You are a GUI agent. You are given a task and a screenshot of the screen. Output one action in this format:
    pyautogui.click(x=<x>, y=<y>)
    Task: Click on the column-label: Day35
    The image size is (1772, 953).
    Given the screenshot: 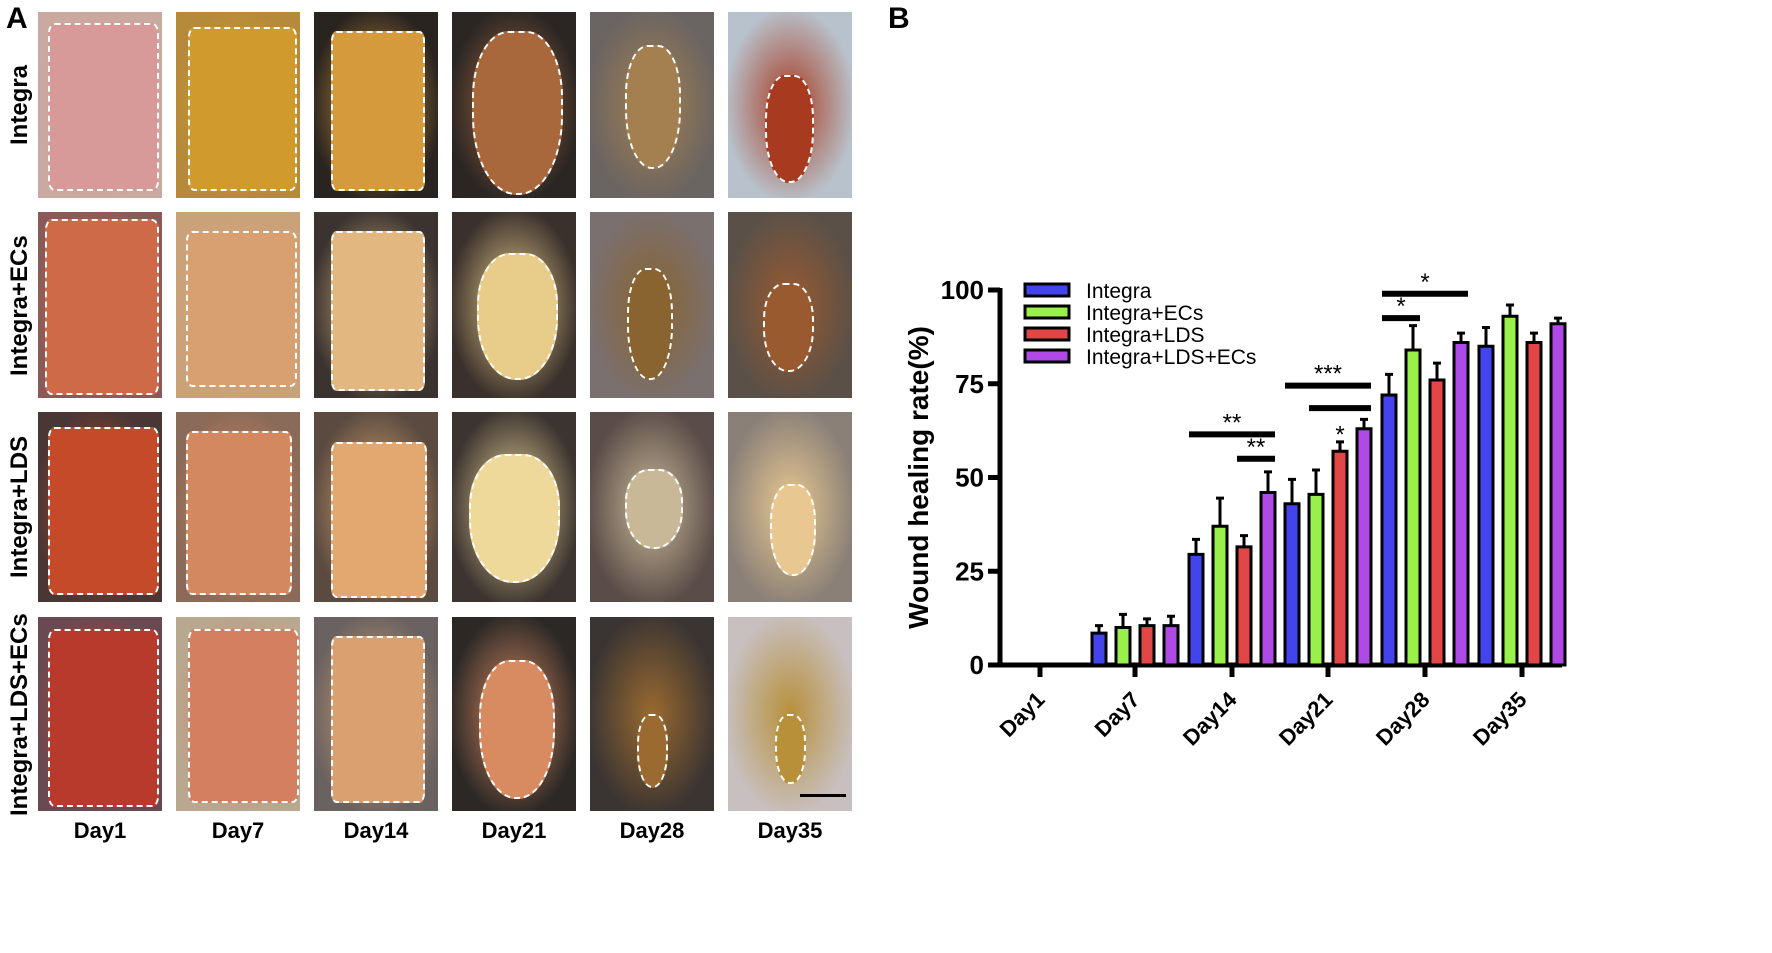 What is the action you would take?
    pyautogui.click(x=790, y=830)
    